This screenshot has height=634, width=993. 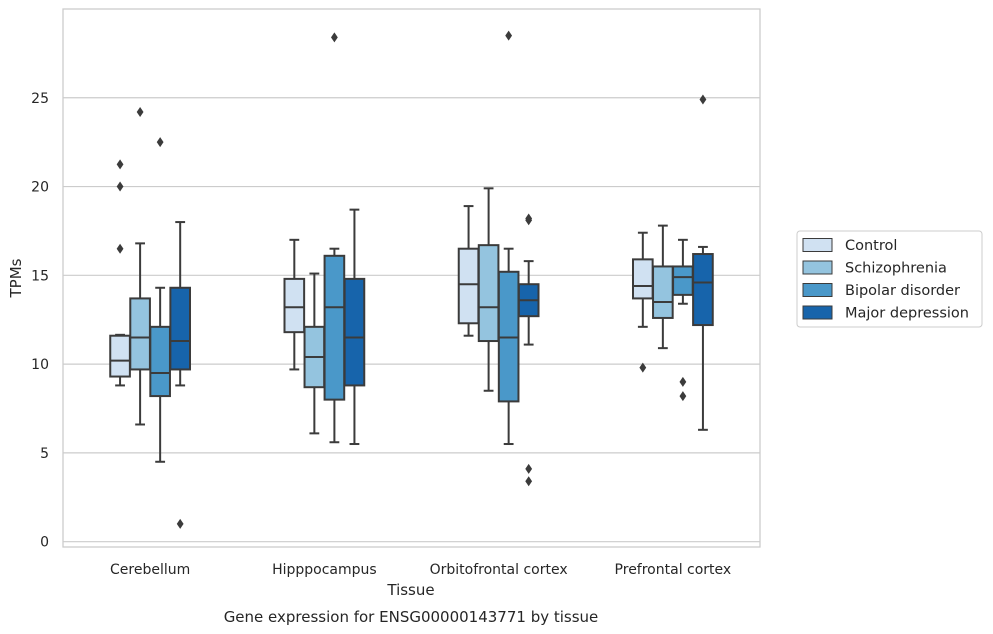 I want to click on x-tick-label: Hipppocampus, so click(x=324, y=570).